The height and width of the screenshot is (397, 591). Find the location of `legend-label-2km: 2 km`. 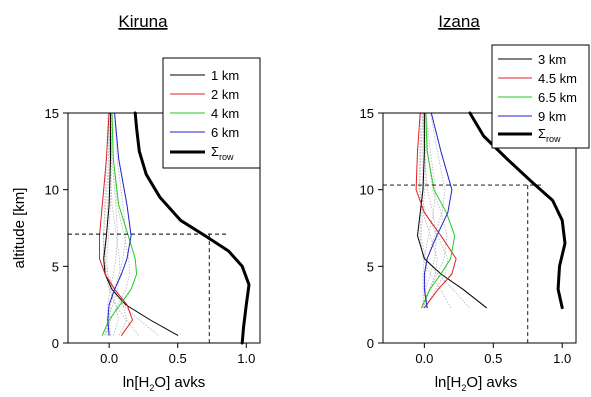

legend-label-2km: 2 km is located at coordinates (225, 94).